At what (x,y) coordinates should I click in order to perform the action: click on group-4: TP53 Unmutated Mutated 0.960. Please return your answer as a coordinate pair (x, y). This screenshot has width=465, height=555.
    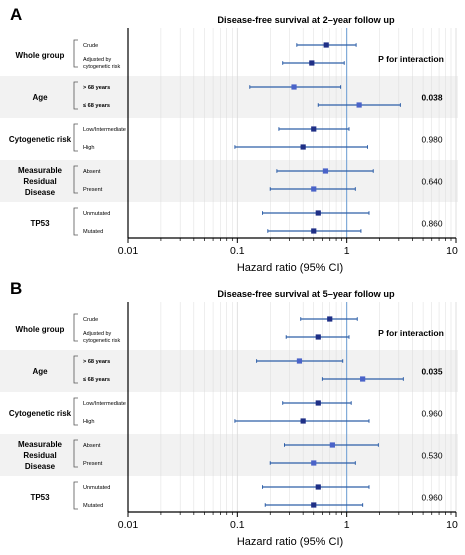
    Looking at the image, I should click on (236, 495).